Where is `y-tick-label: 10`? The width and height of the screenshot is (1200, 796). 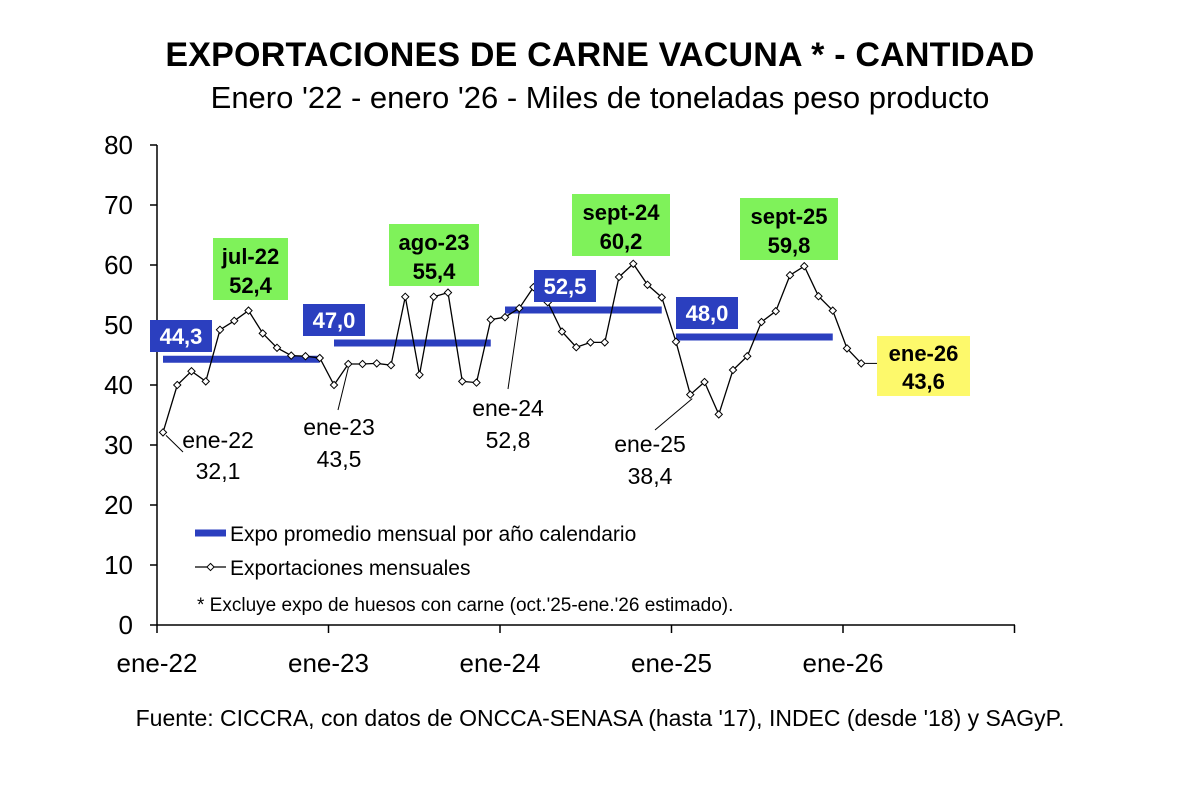 y-tick-label: 10 is located at coordinates (118, 565).